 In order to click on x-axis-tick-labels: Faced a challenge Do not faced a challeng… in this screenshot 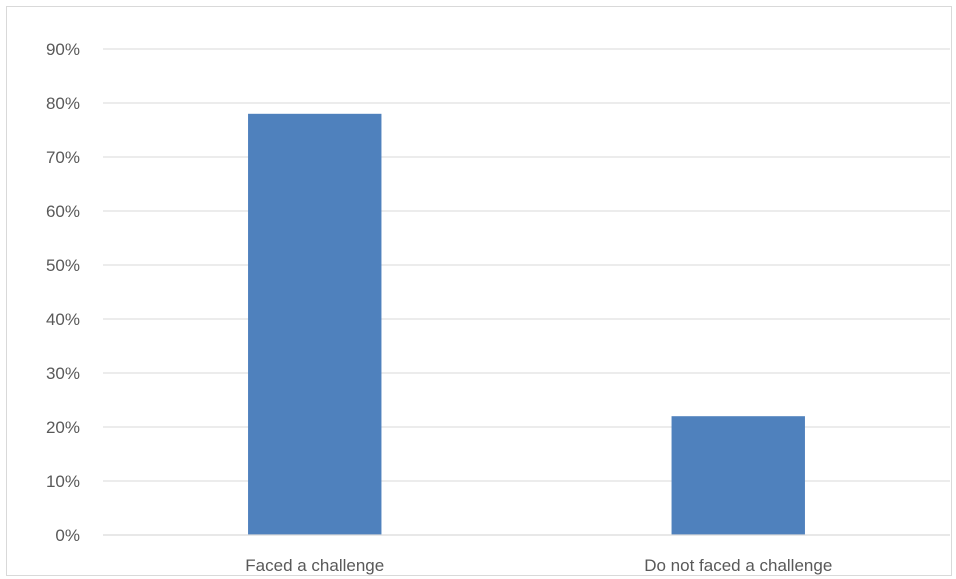, I will do `click(538, 565)`.